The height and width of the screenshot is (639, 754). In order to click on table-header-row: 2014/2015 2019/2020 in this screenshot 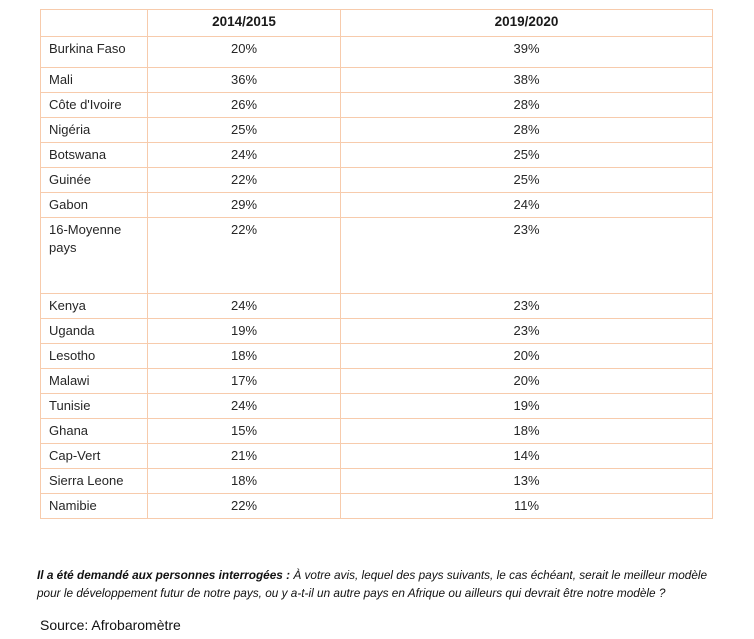, I will do `click(376, 23)`.